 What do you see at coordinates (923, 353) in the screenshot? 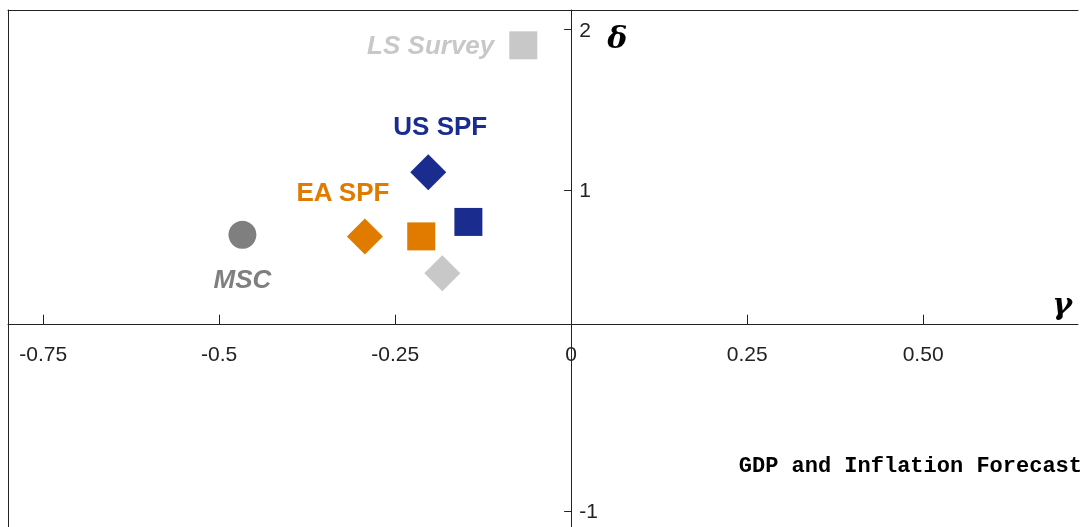
I see `x-tick-label: 0.50` at bounding box center [923, 353].